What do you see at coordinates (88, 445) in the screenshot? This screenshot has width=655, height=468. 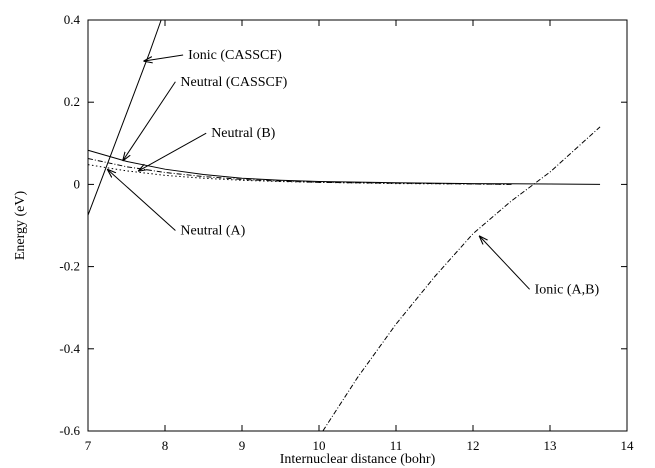 I see `x-tick-label: 7` at bounding box center [88, 445].